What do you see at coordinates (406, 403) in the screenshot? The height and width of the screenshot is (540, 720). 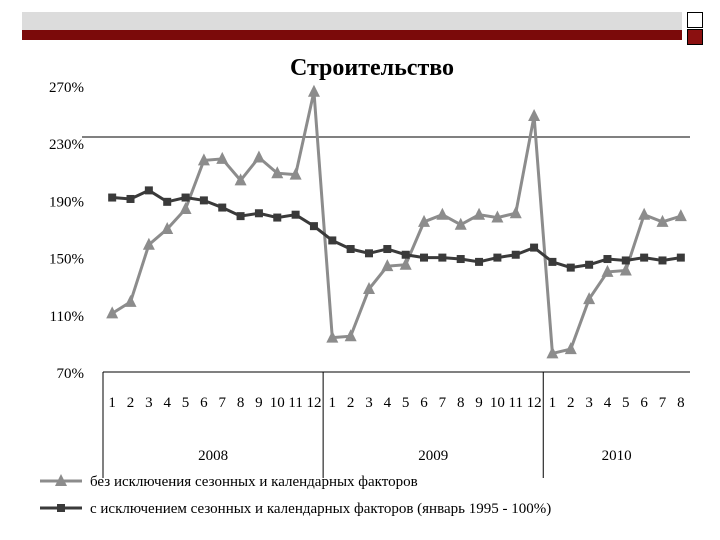 I see `x-month-label: 5` at bounding box center [406, 403].